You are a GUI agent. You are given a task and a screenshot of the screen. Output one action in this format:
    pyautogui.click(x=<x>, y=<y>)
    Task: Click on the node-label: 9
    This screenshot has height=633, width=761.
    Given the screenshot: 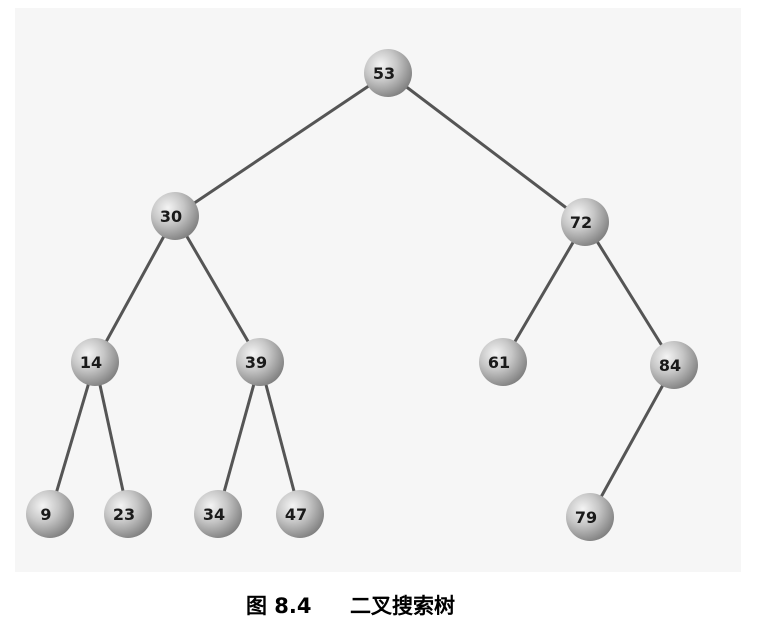 What is the action you would take?
    pyautogui.click(x=45, y=514)
    